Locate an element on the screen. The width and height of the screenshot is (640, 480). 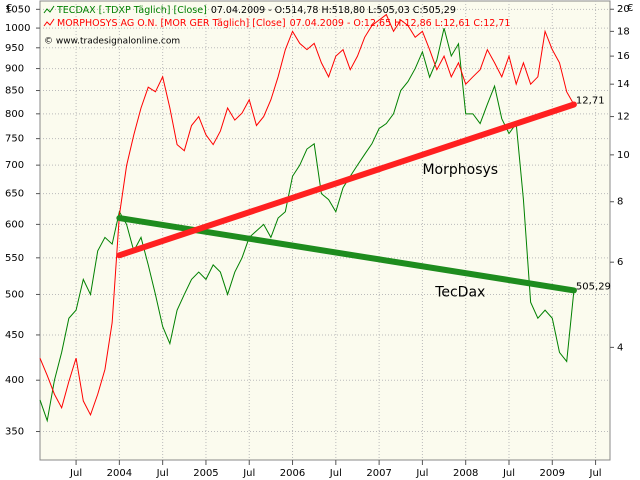
y2-tick-label: 18 is located at coordinates (623, 31).